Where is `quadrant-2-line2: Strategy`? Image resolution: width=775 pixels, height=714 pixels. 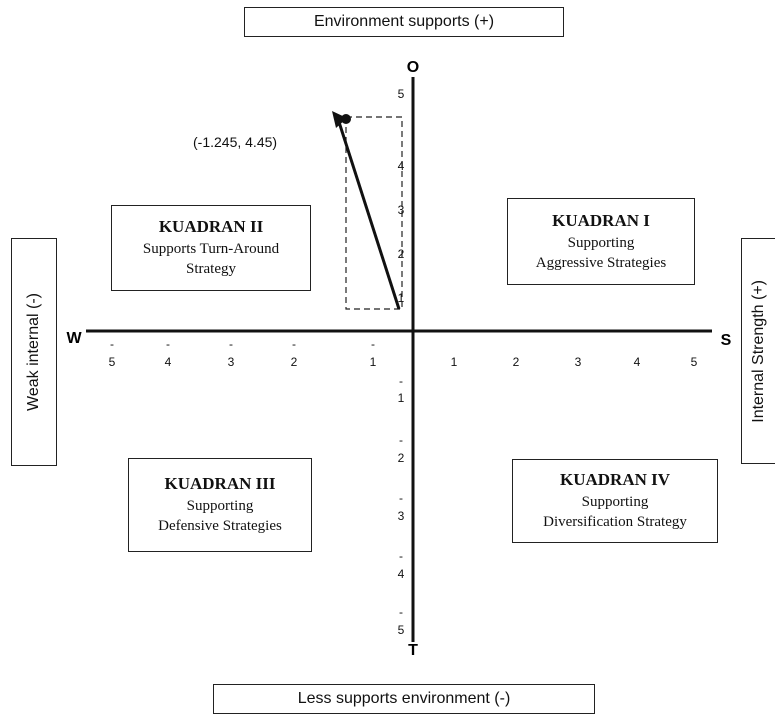 quadrant-2-line2: Strategy is located at coordinates (211, 269).